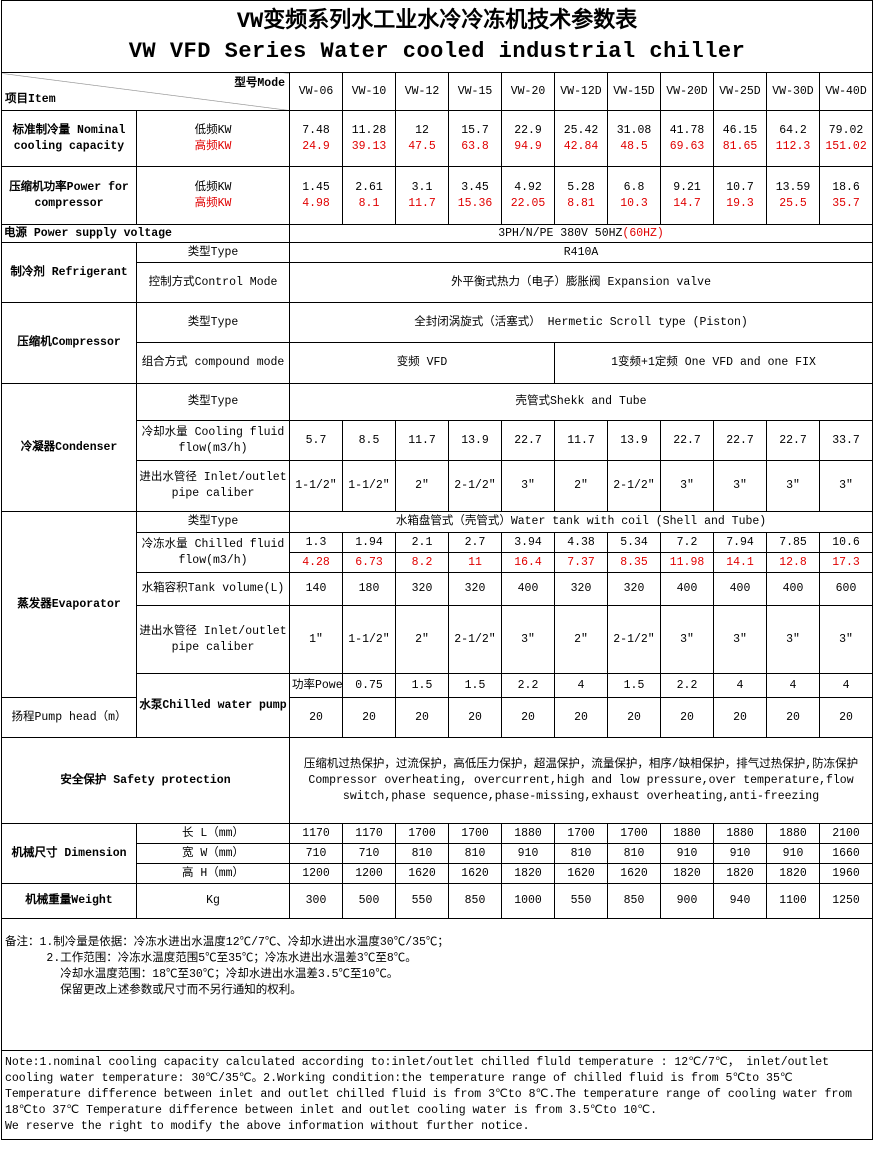 This screenshot has height=1150, width=874. What do you see at coordinates (846, 203) in the screenshot?
I see `power-value-high: 35.7` at bounding box center [846, 203].